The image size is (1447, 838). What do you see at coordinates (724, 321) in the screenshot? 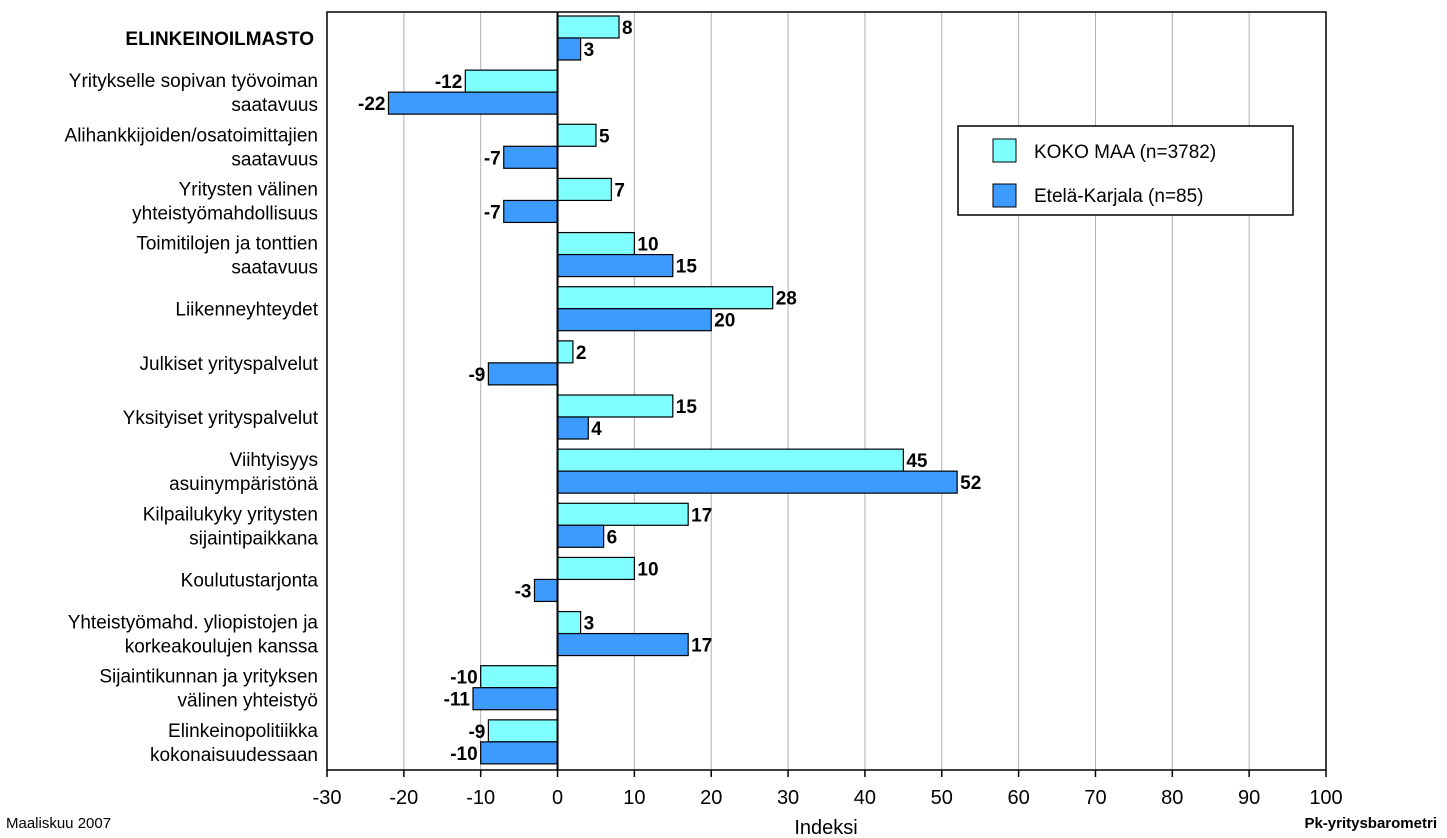
I see `bar-value-label: 20` at bounding box center [724, 321].